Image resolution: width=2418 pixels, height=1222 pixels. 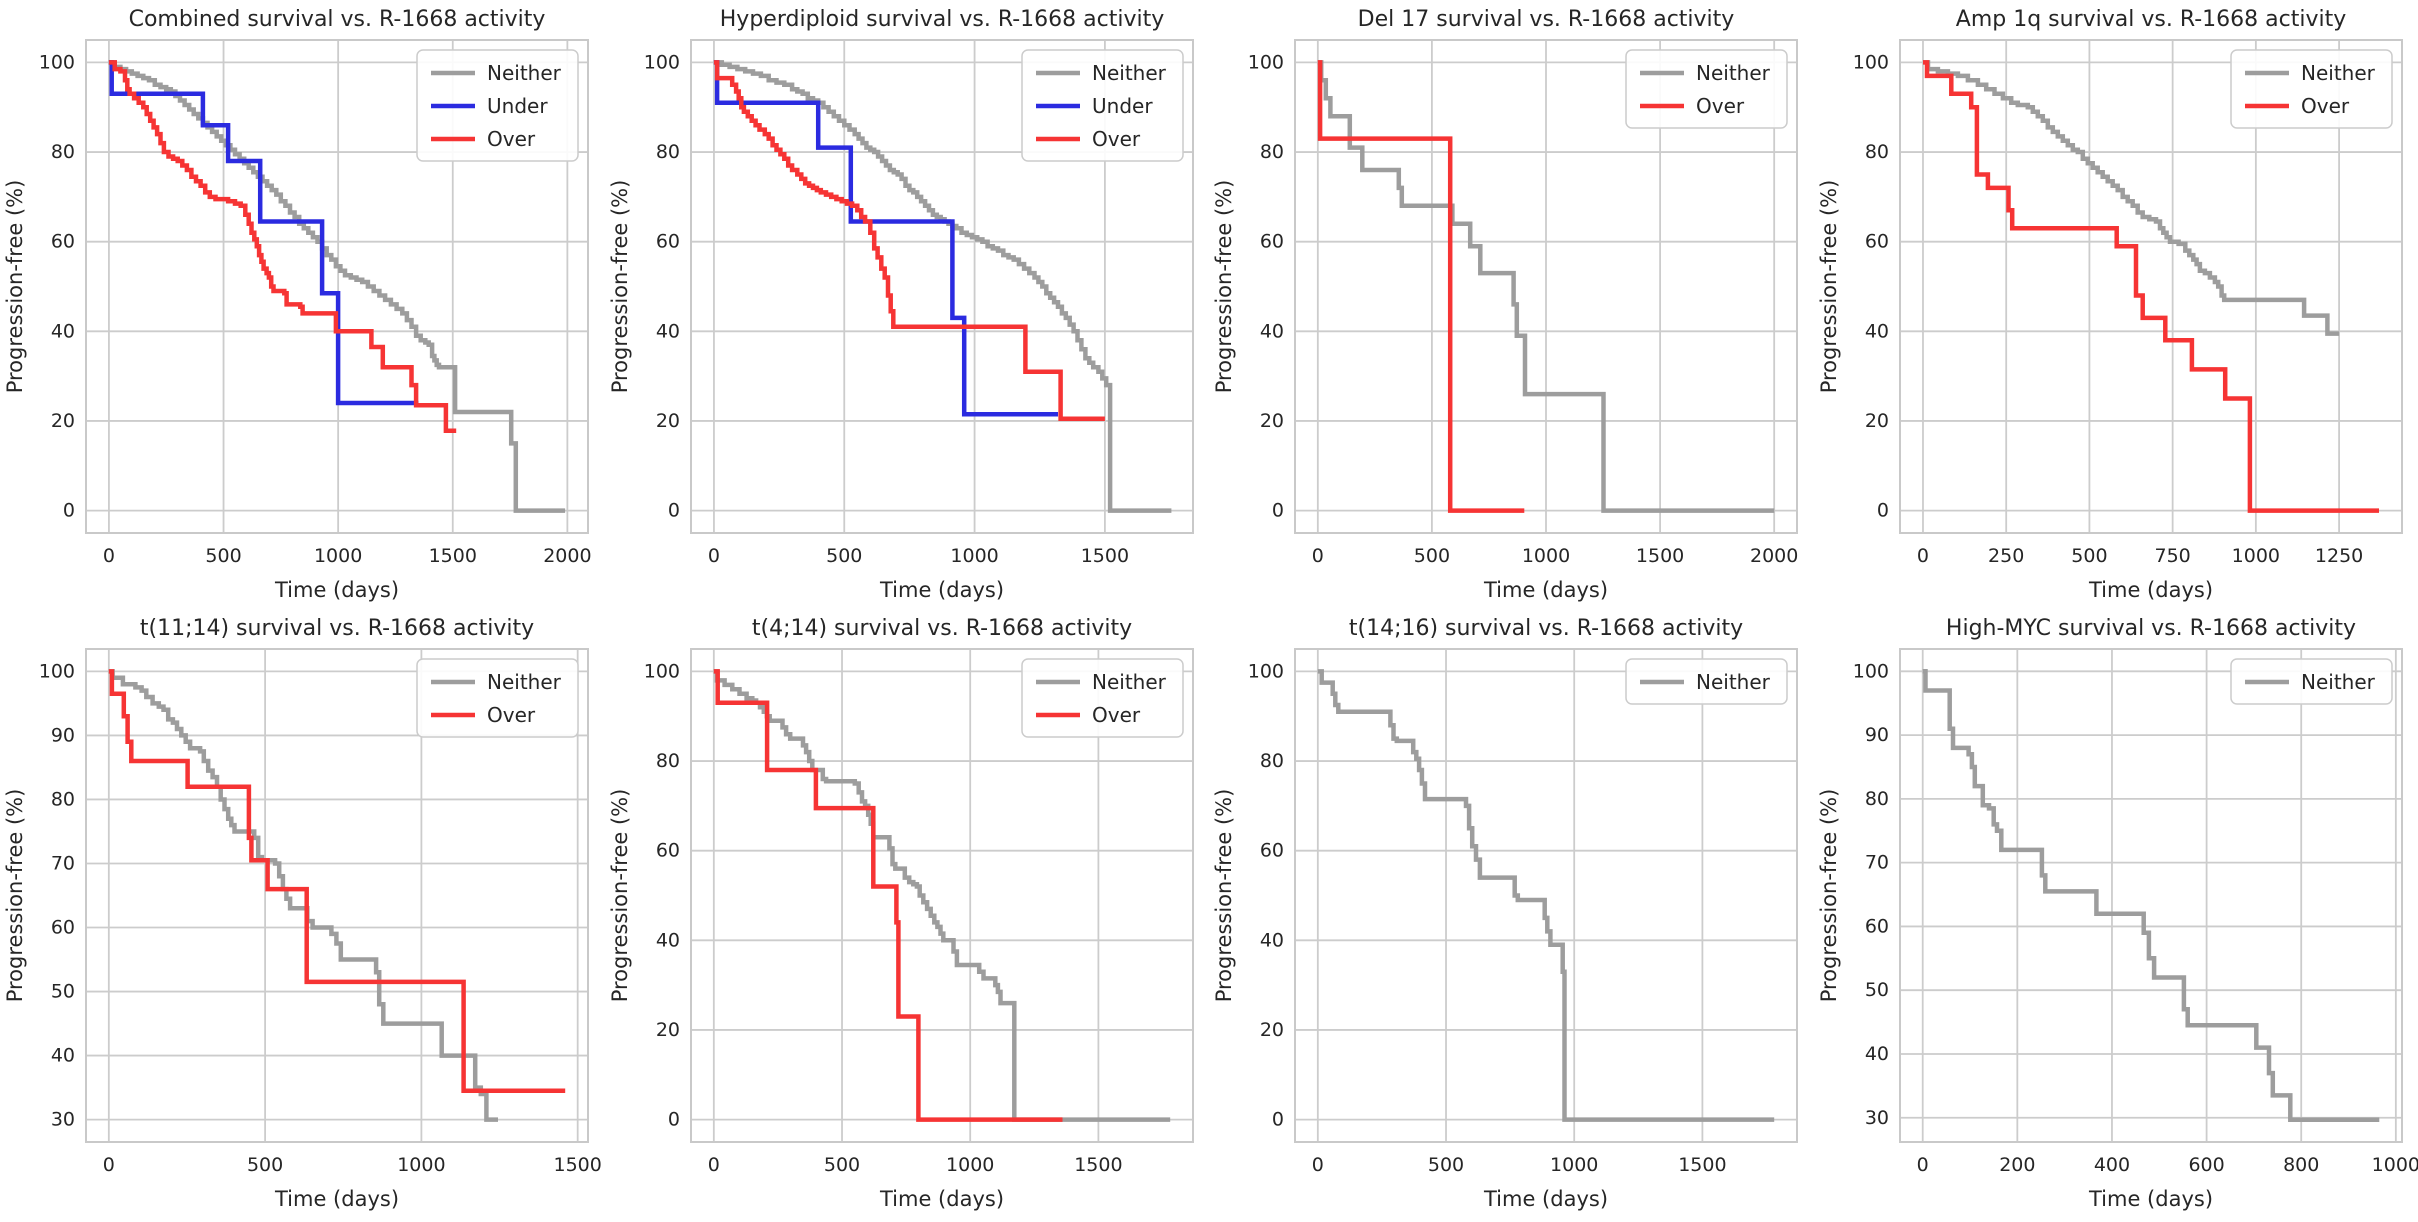 I want to click on tick-labels: 0 500 1000 1500 30 40 50 60 70 80 90 100, so click(x=320, y=918).